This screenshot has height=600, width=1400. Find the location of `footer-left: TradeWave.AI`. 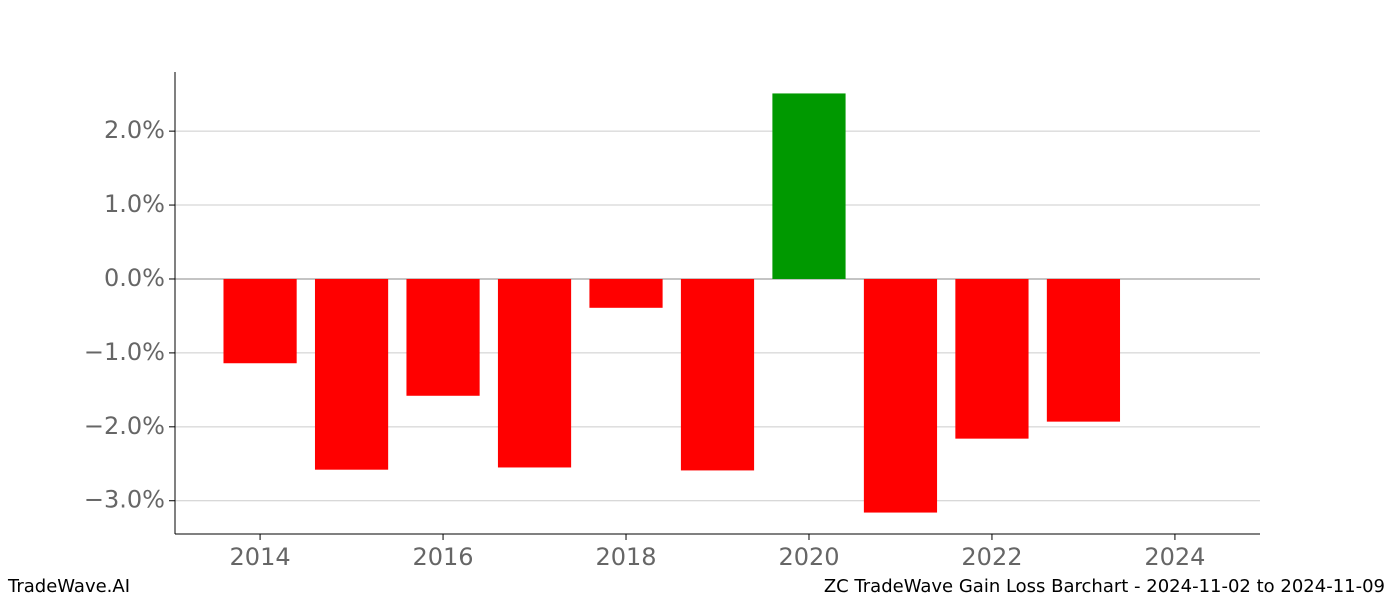

footer-left: TradeWave.AI is located at coordinates (68, 586).